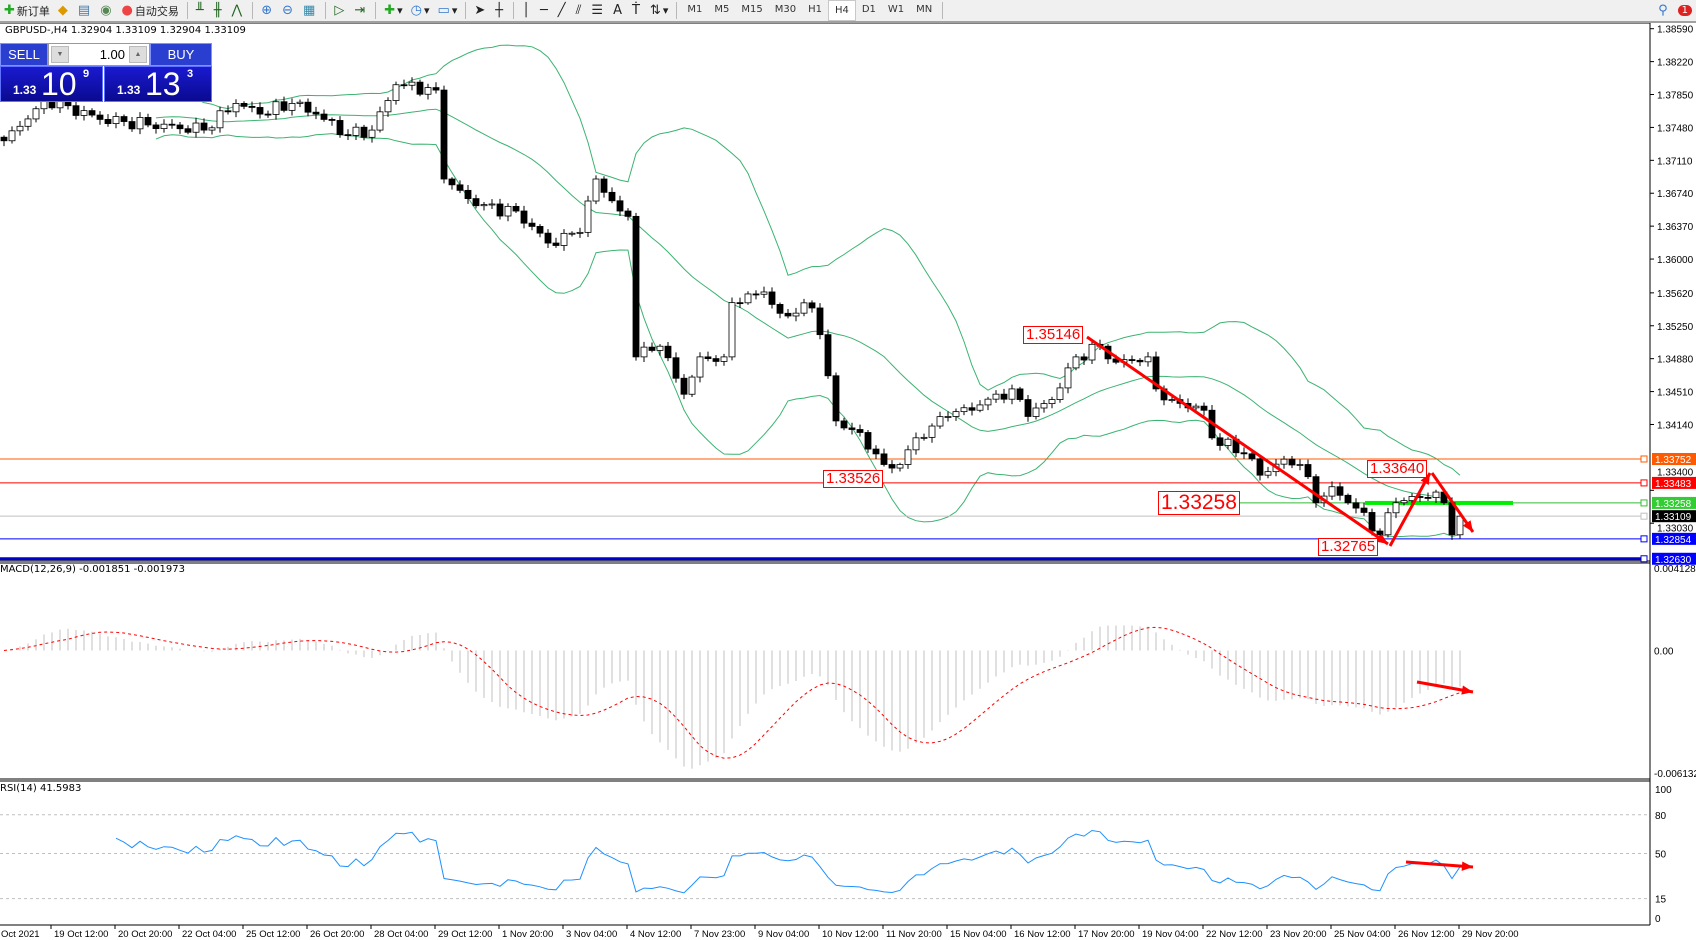 Image resolution: width=1696 pixels, height=940 pixels. I want to click on timeframe-m15: M15, so click(752, 9).